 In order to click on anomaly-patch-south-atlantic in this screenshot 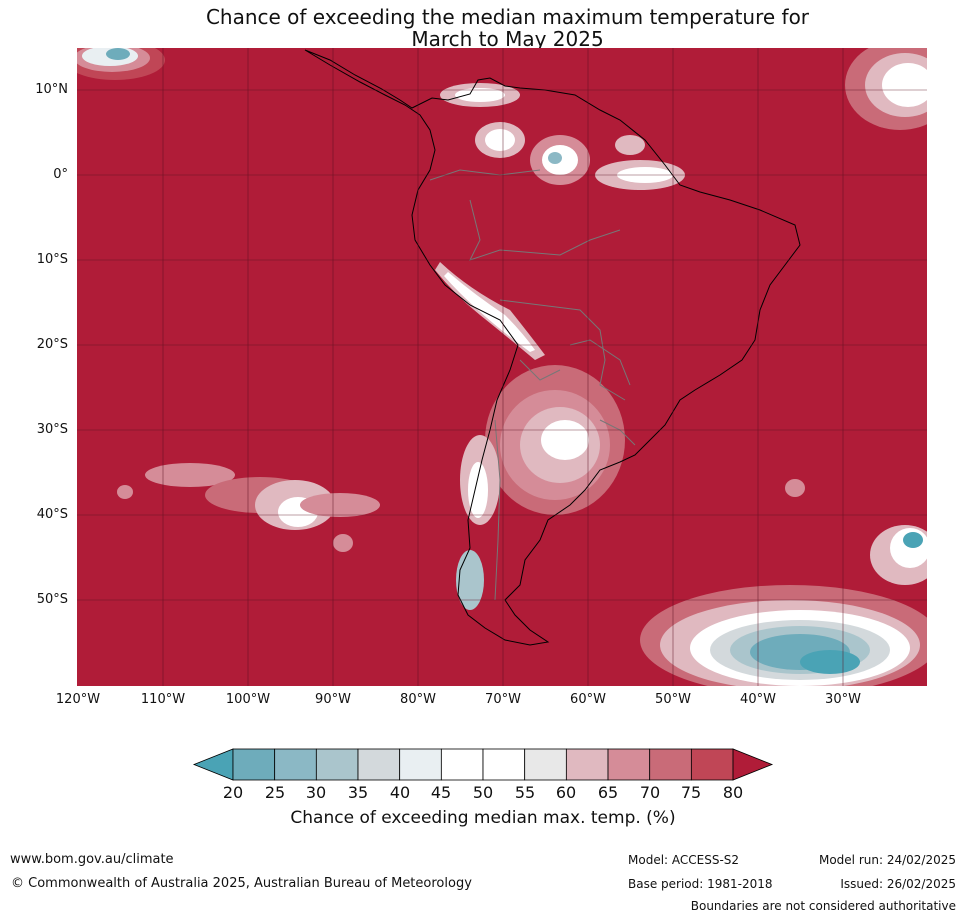, I will do `click(783, 582)`.